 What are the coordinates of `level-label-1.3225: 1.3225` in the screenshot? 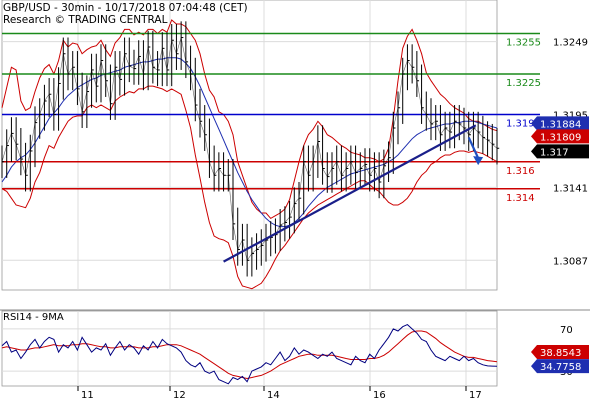 It's located at (523, 83).